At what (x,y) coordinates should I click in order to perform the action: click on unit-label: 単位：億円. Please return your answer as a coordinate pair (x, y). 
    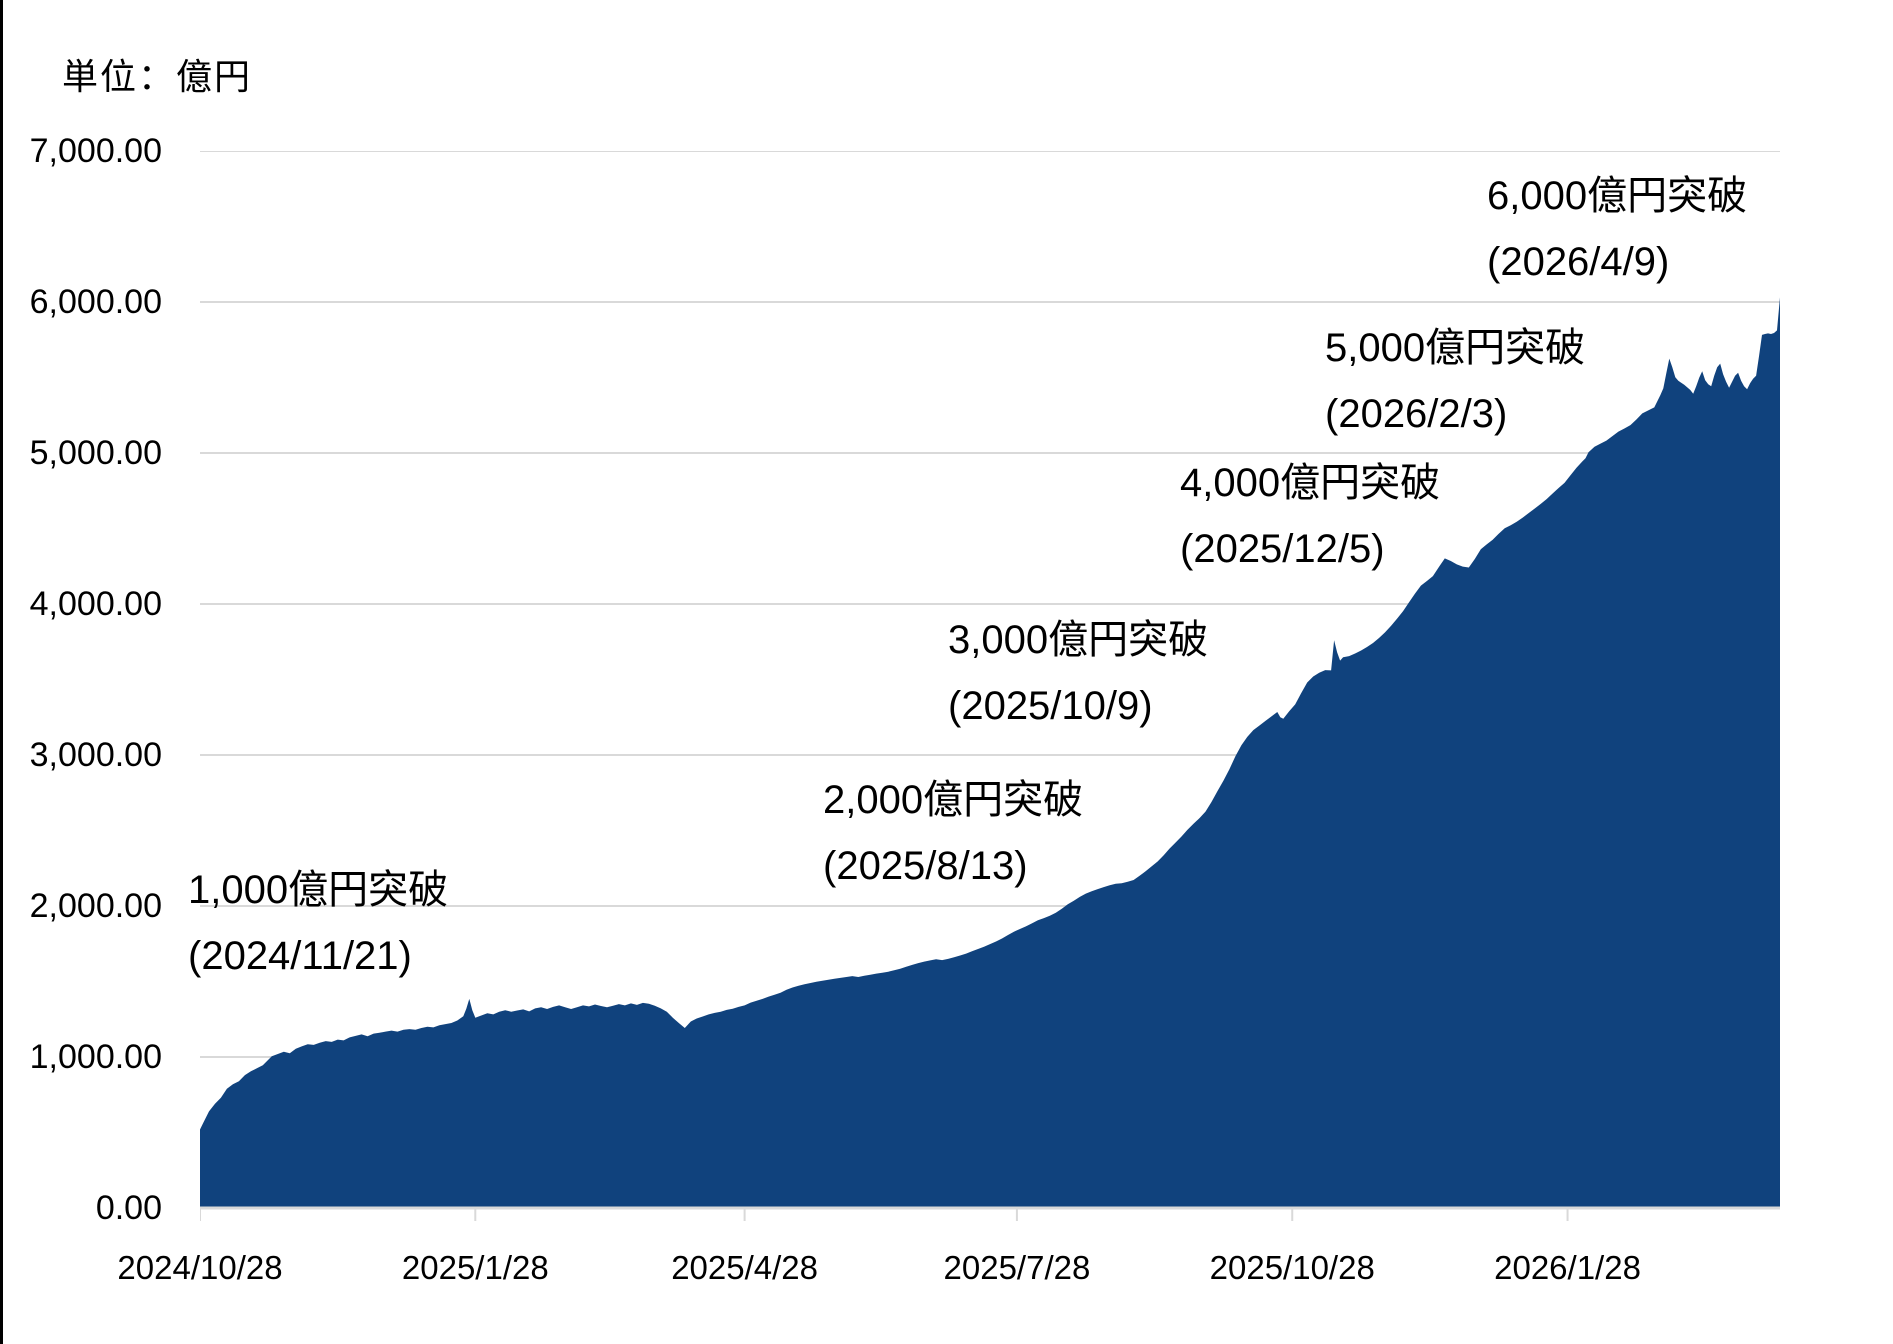
    Looking at the image, I should click on (157, 76).